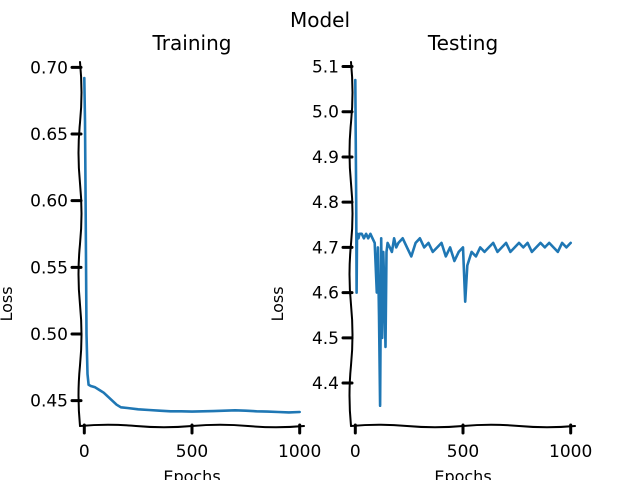  I want to click on training-x-tick-label: 0, so click(84, 452).